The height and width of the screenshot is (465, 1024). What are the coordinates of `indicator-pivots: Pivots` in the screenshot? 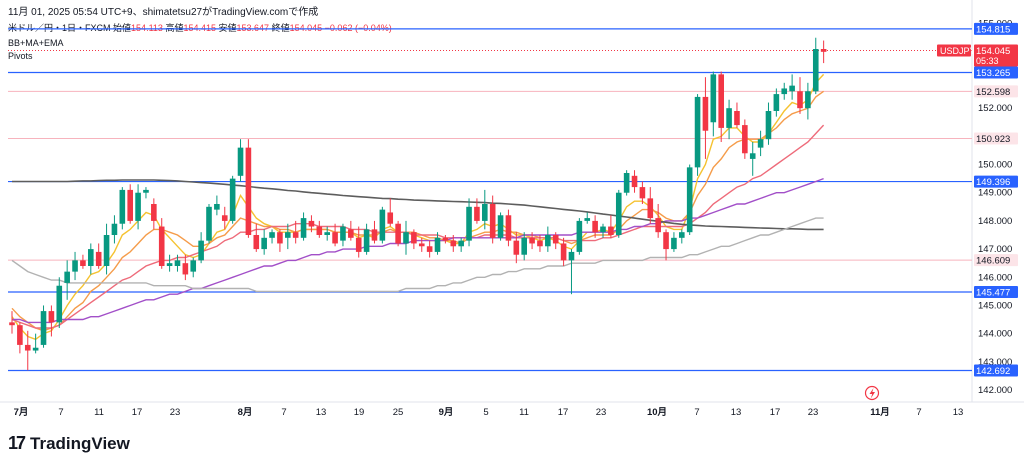 It's located at (20, 56).